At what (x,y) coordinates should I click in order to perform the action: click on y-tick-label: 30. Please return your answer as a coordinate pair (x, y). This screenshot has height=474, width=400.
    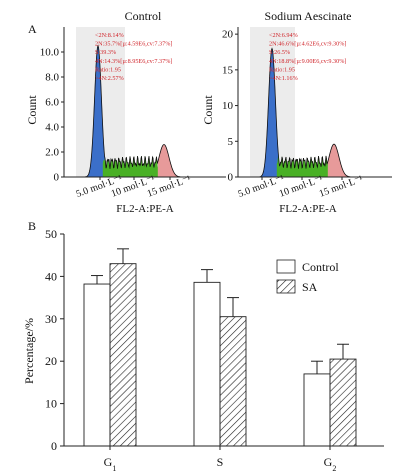
    Looking at the image, I should click on (51, 319).